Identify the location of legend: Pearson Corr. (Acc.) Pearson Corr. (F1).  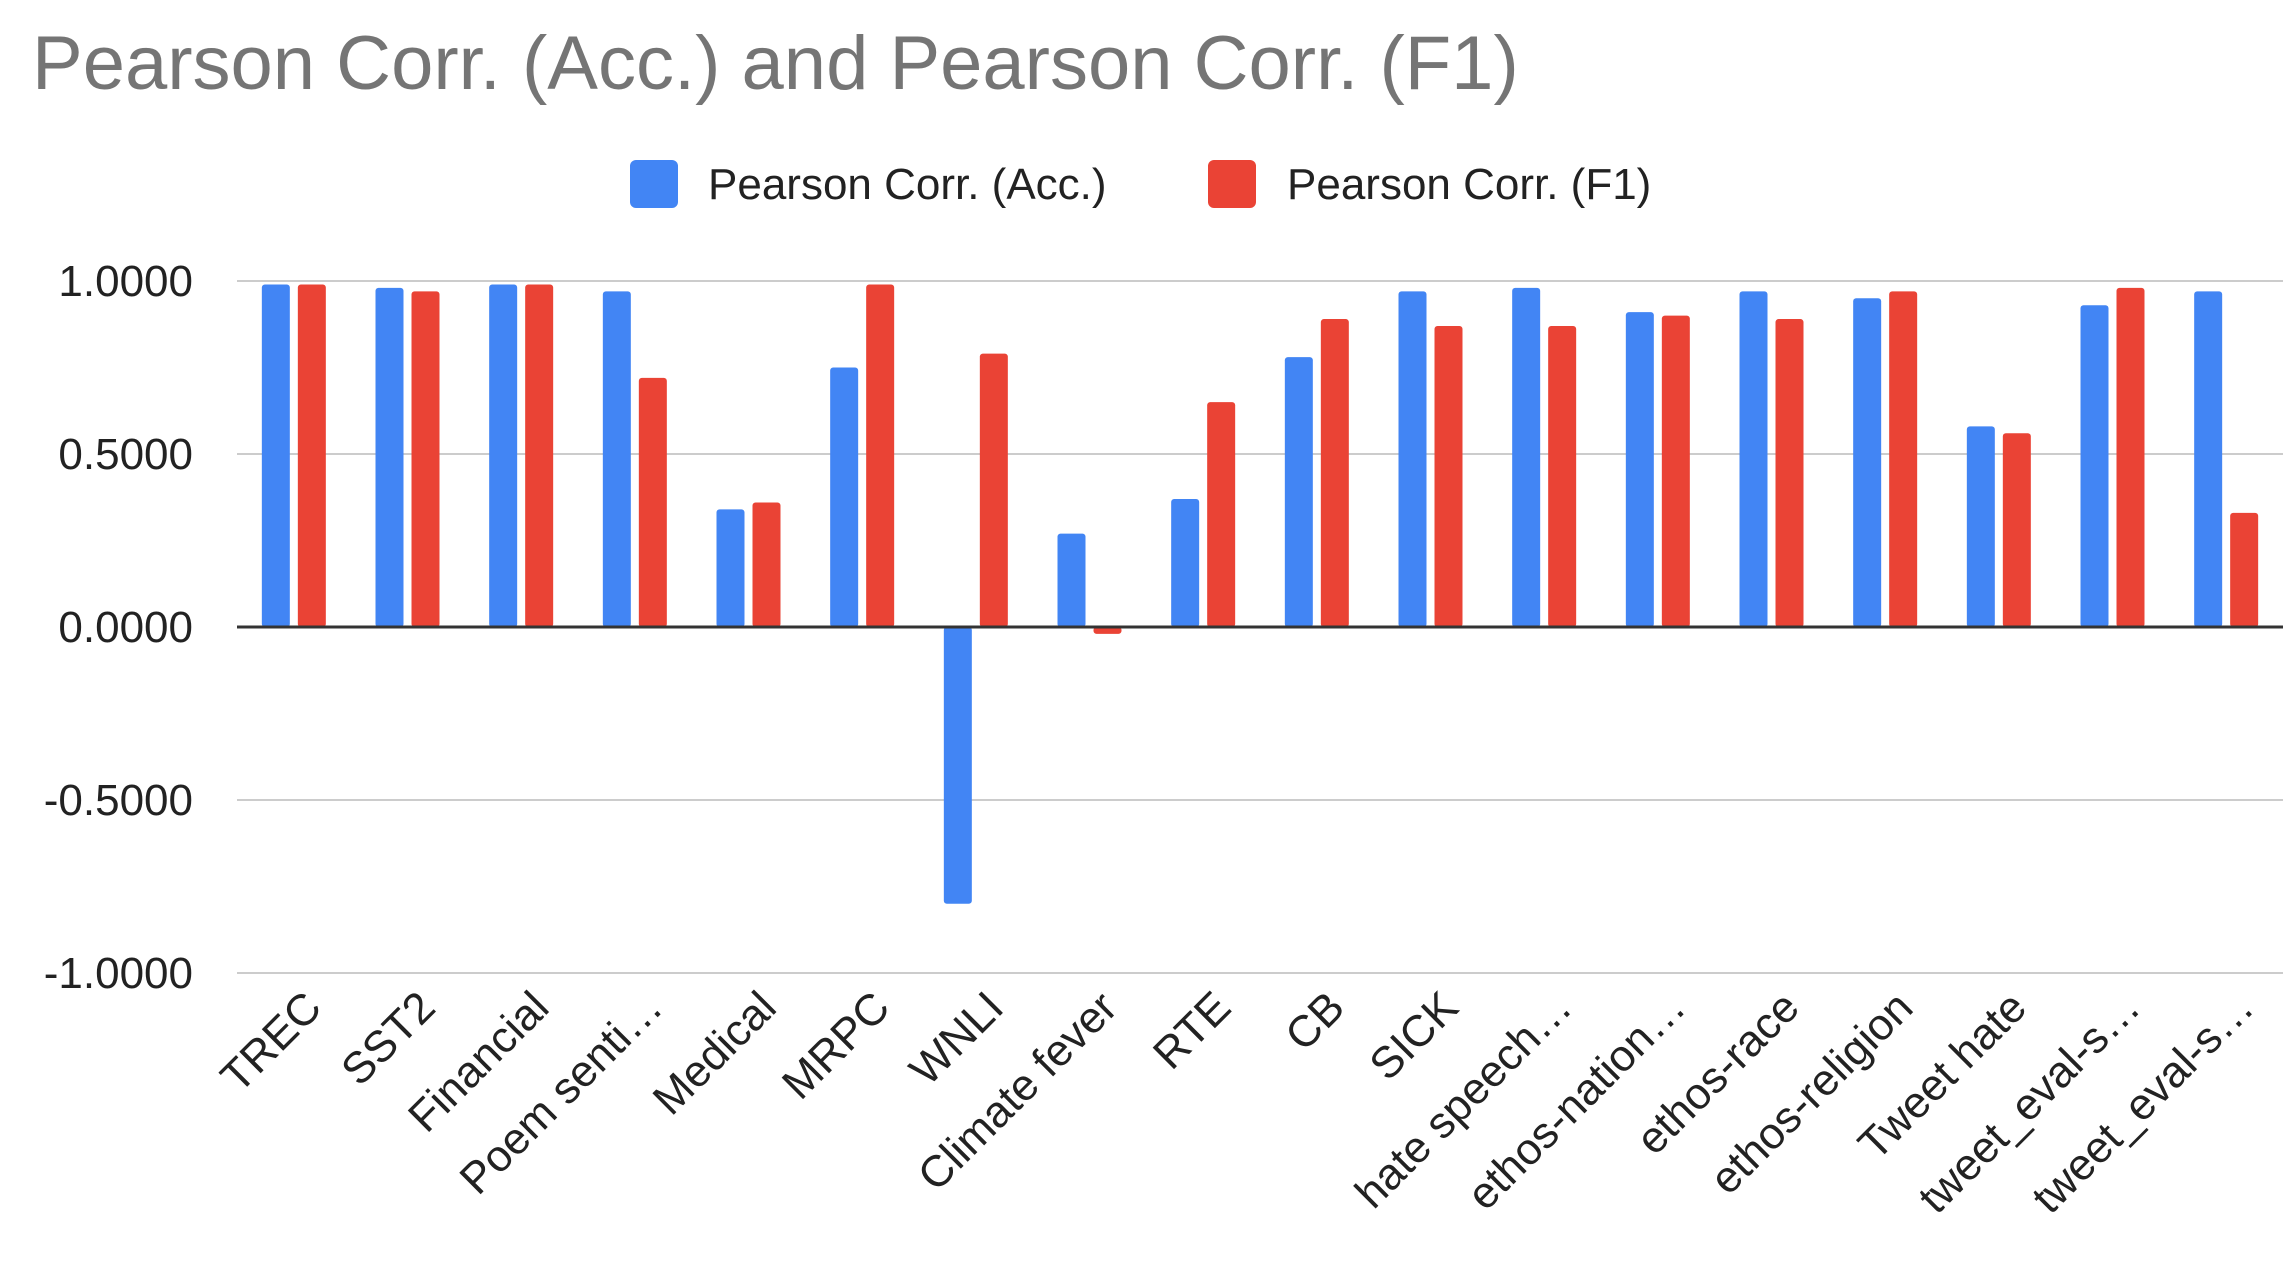
(1140, 184).